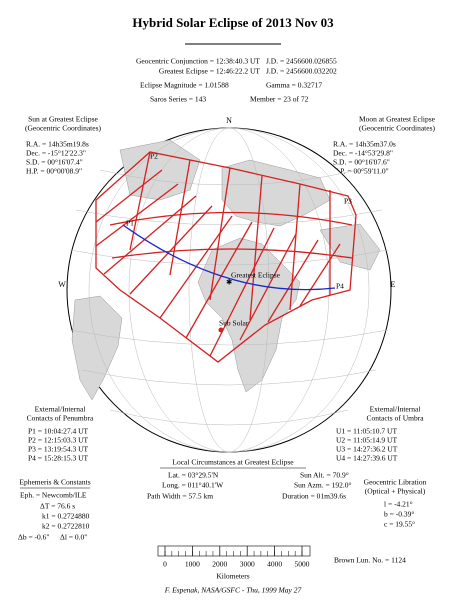 This screenshot has height=605, width=467. Describe the element at coordinates (366, 440) in the screenshot. I see `box-line: U2 = 11:05:14.9 UT` at that location.